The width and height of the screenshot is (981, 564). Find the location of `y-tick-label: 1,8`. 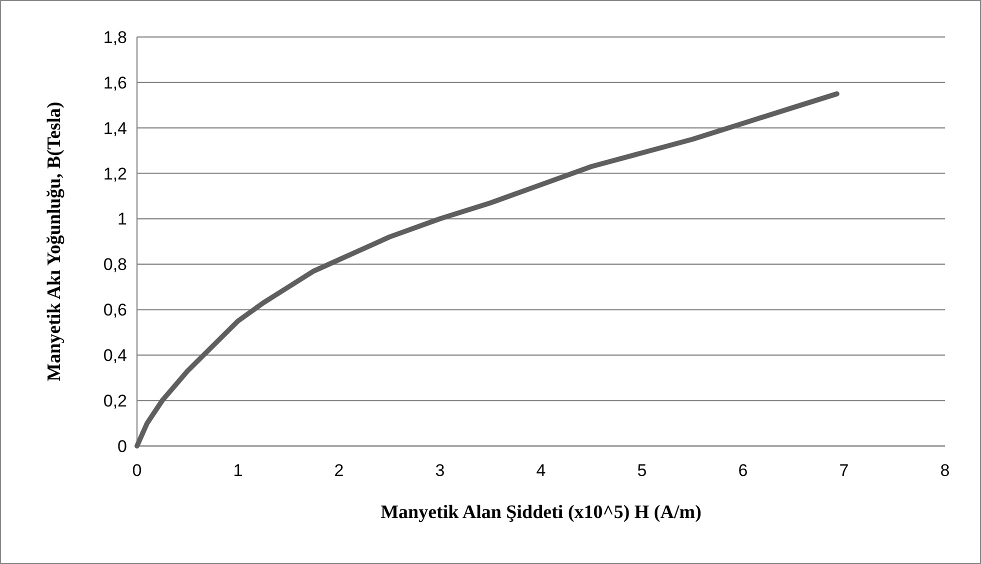

y-tick-label: 1,8 is located at coordinates (115, 37).